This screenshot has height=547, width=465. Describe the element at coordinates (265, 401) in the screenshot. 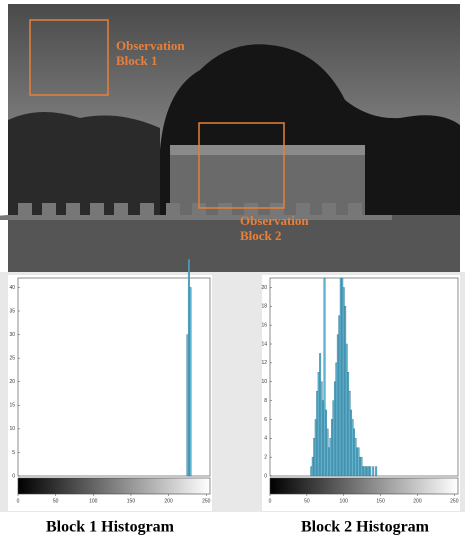

I see `y-tick-label: 8` at that location.